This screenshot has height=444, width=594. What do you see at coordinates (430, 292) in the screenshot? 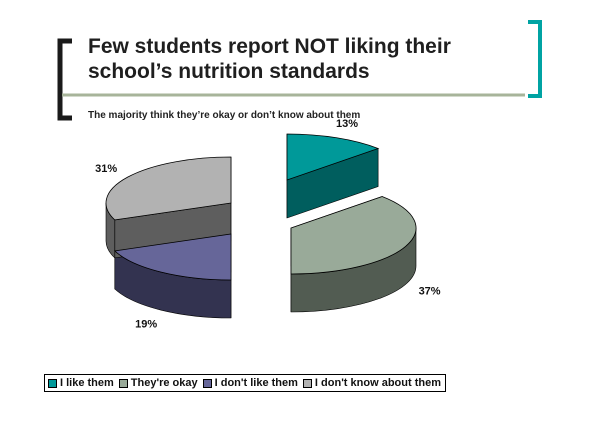
I see `data-label-they-re-okay: 37%` at bounding box center [430, 292].